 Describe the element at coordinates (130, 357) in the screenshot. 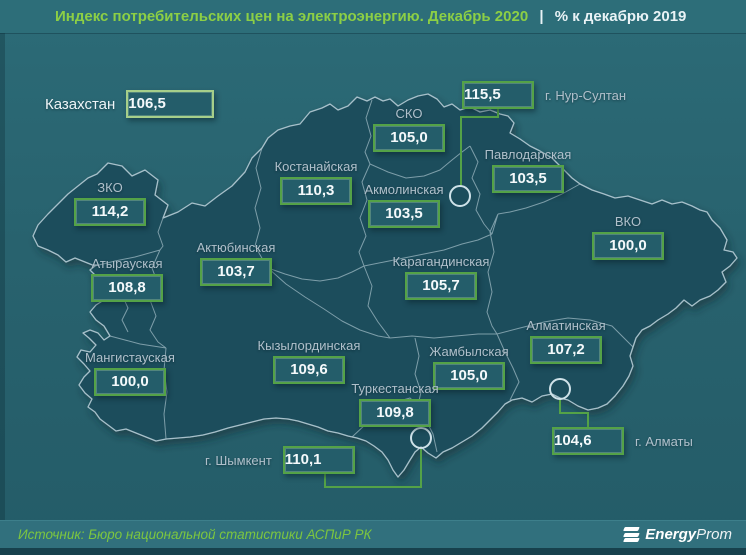

I see `region-label: Мангистауская` at that location.